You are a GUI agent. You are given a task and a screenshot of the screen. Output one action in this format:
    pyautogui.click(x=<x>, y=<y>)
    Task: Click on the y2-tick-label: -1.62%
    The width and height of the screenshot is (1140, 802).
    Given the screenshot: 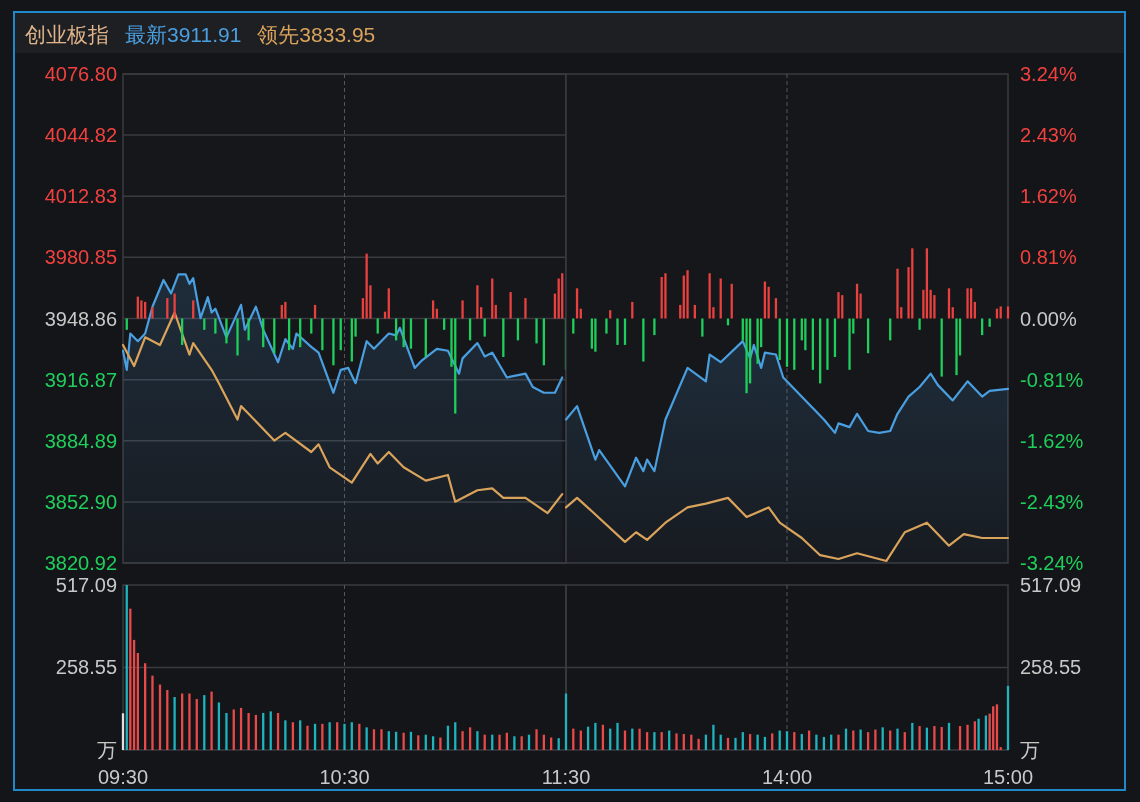 What is the action you would take?
    pyautogui.click(x=1052, y=440)
    